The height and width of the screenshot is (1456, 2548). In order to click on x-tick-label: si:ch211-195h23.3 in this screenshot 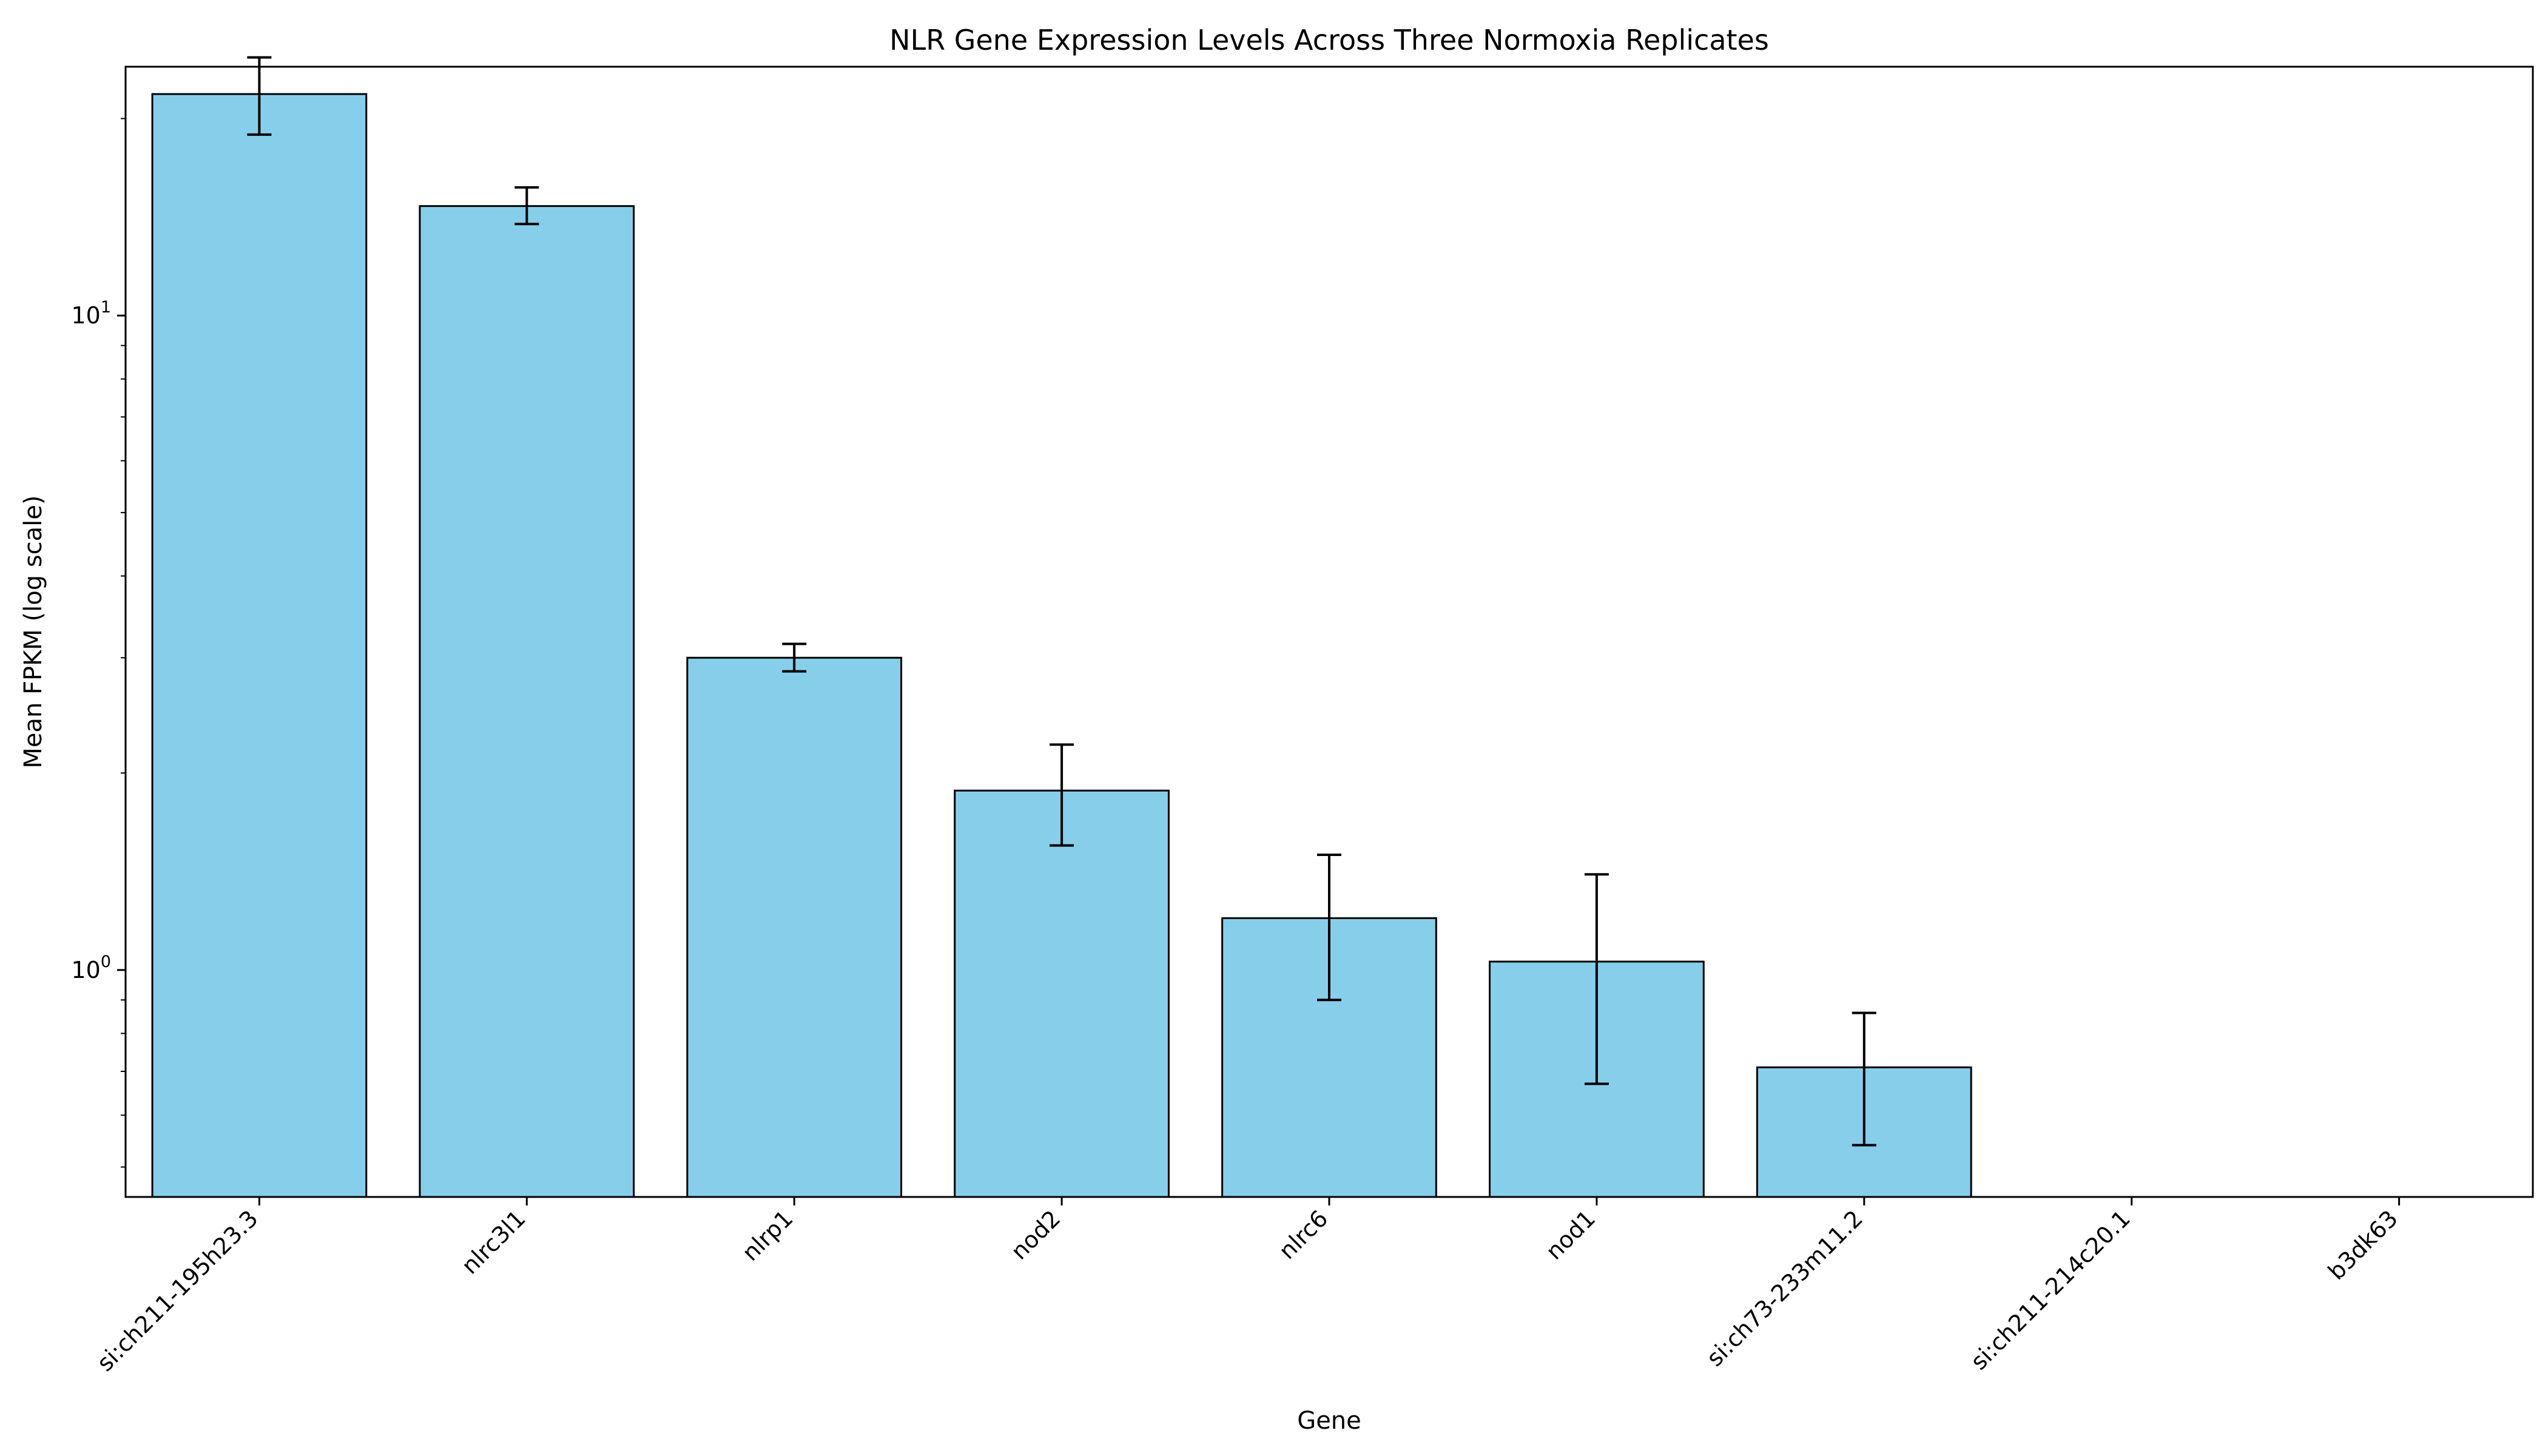, I will do `click(177, 1291)`.